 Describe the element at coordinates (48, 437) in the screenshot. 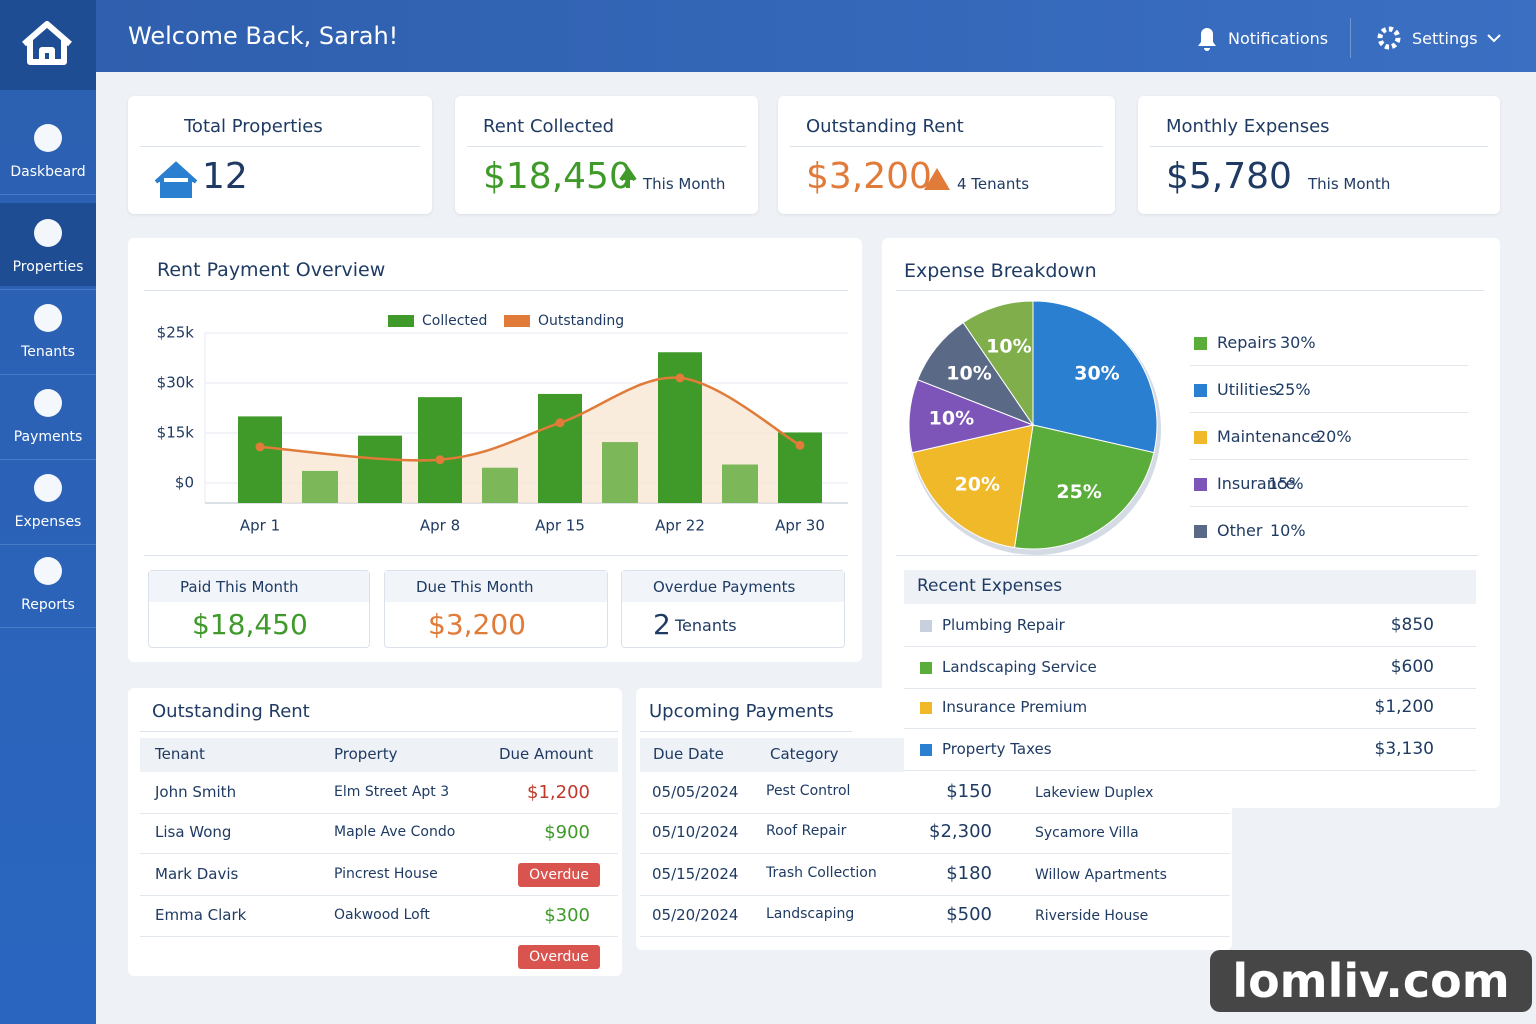

I see `nav-item: Payments` at that location.